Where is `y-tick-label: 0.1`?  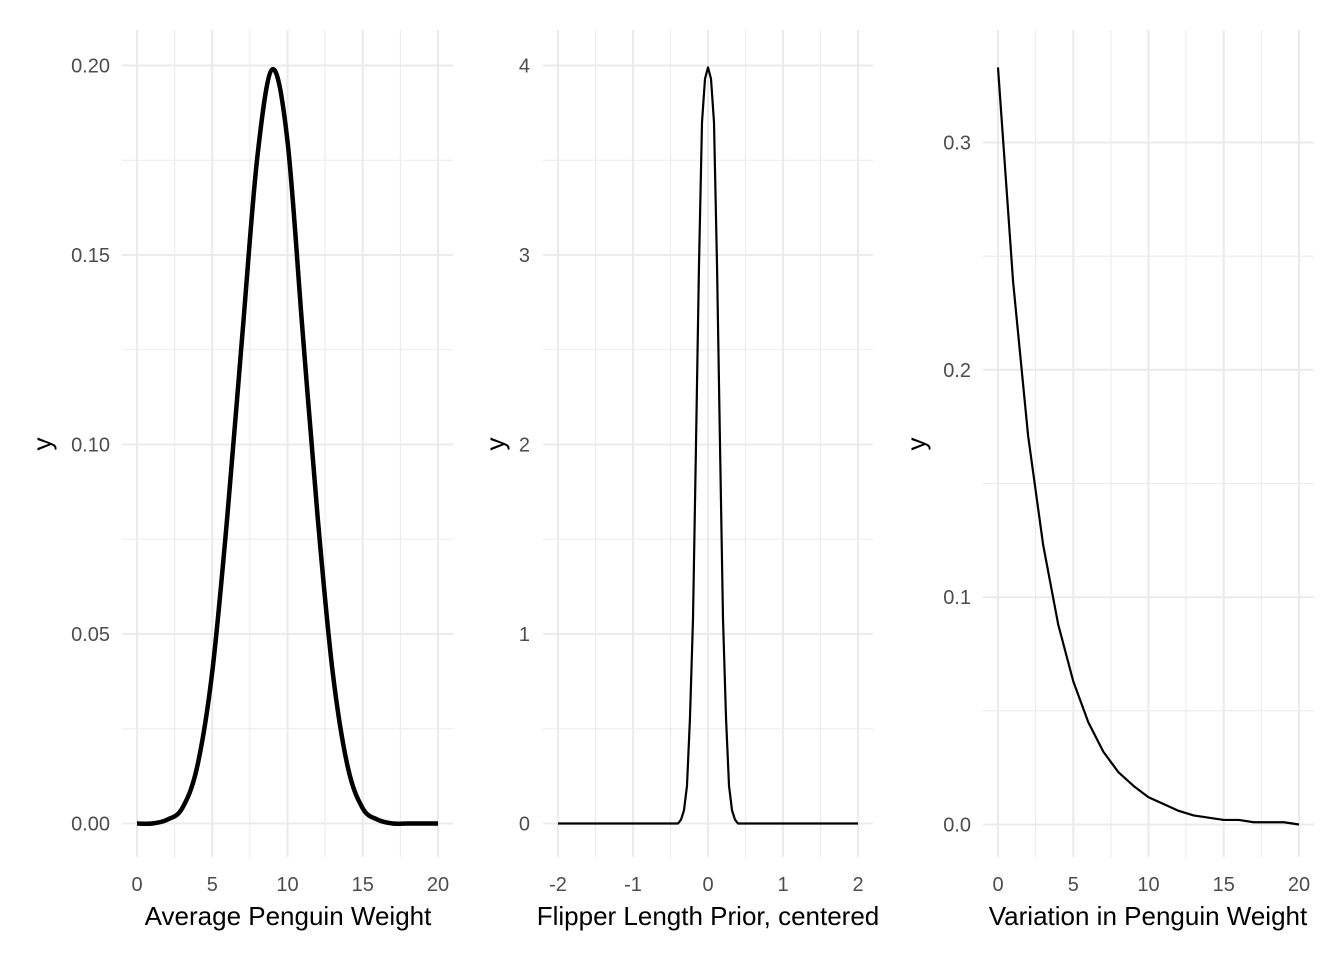 y-tick-label: 0.1 is located at coordinates (957, 598).